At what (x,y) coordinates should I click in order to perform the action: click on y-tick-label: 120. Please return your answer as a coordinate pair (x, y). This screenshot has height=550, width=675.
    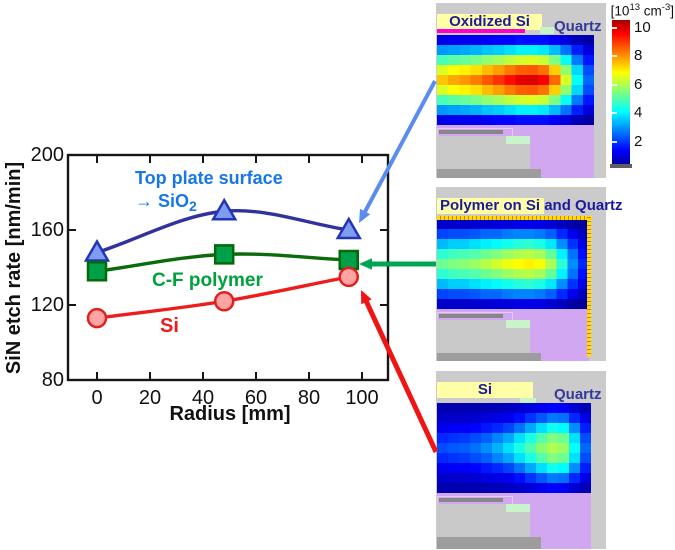
    Looking at the image, I should click on (47, 305).